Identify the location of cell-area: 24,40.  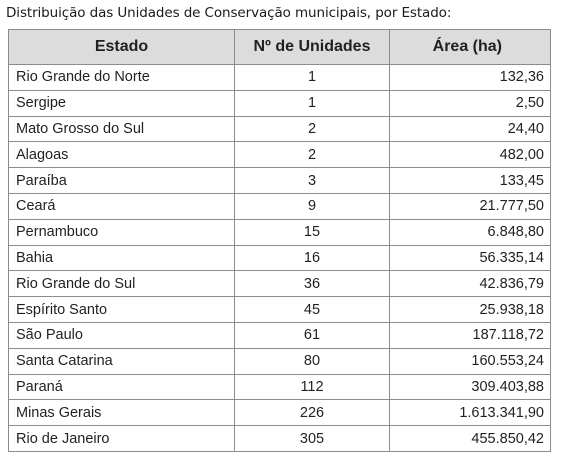
(470, 129).